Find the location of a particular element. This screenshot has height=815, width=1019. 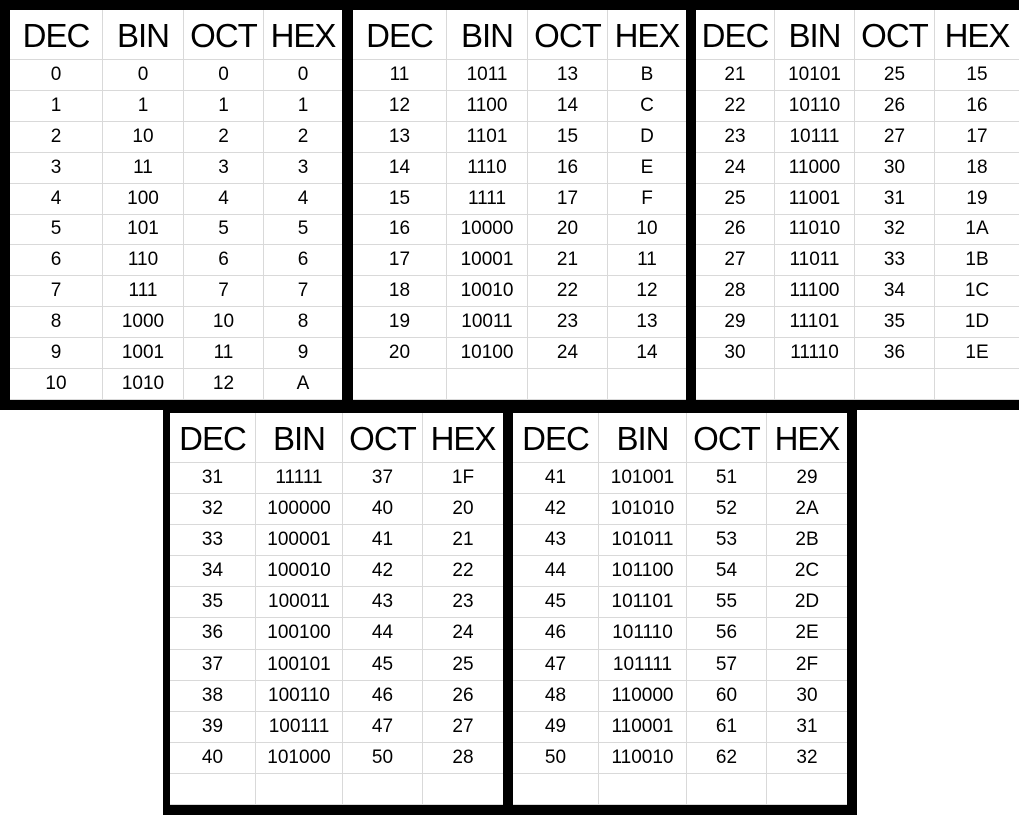

cell-dec: 1 is located at coordinates (56, 106).